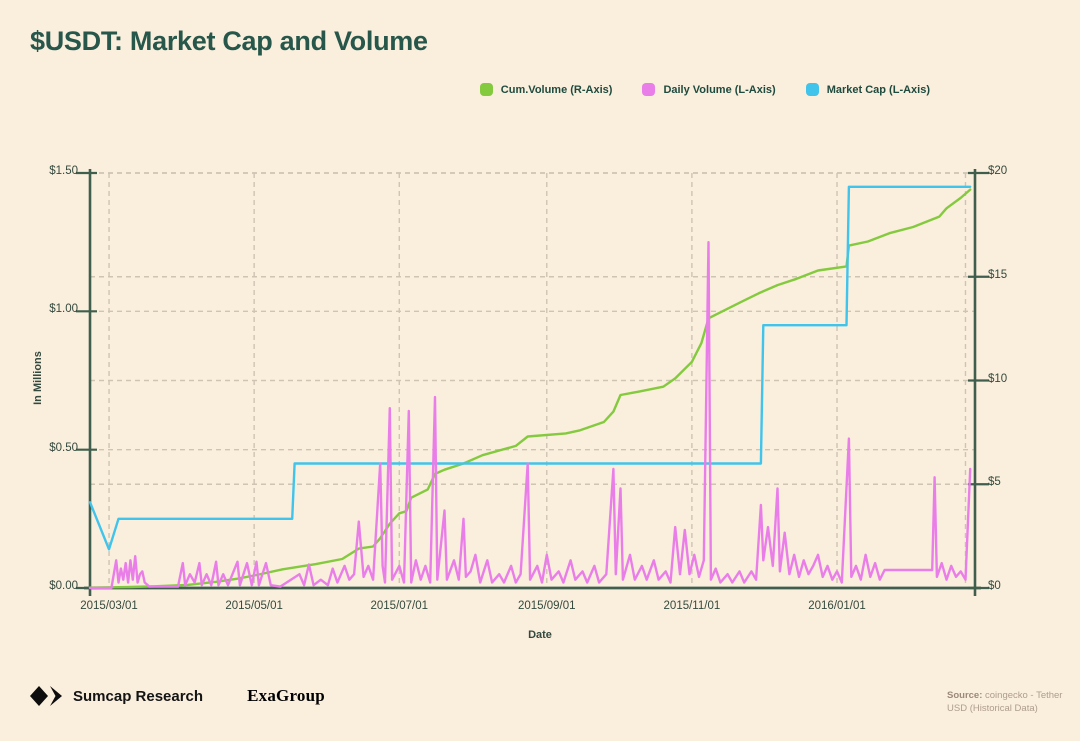 This screenshot has height=741, width=1080. Describe the element at coordinates (812, 89) in the screenshot. I see `legend-swatch-blue-icon` at that location.